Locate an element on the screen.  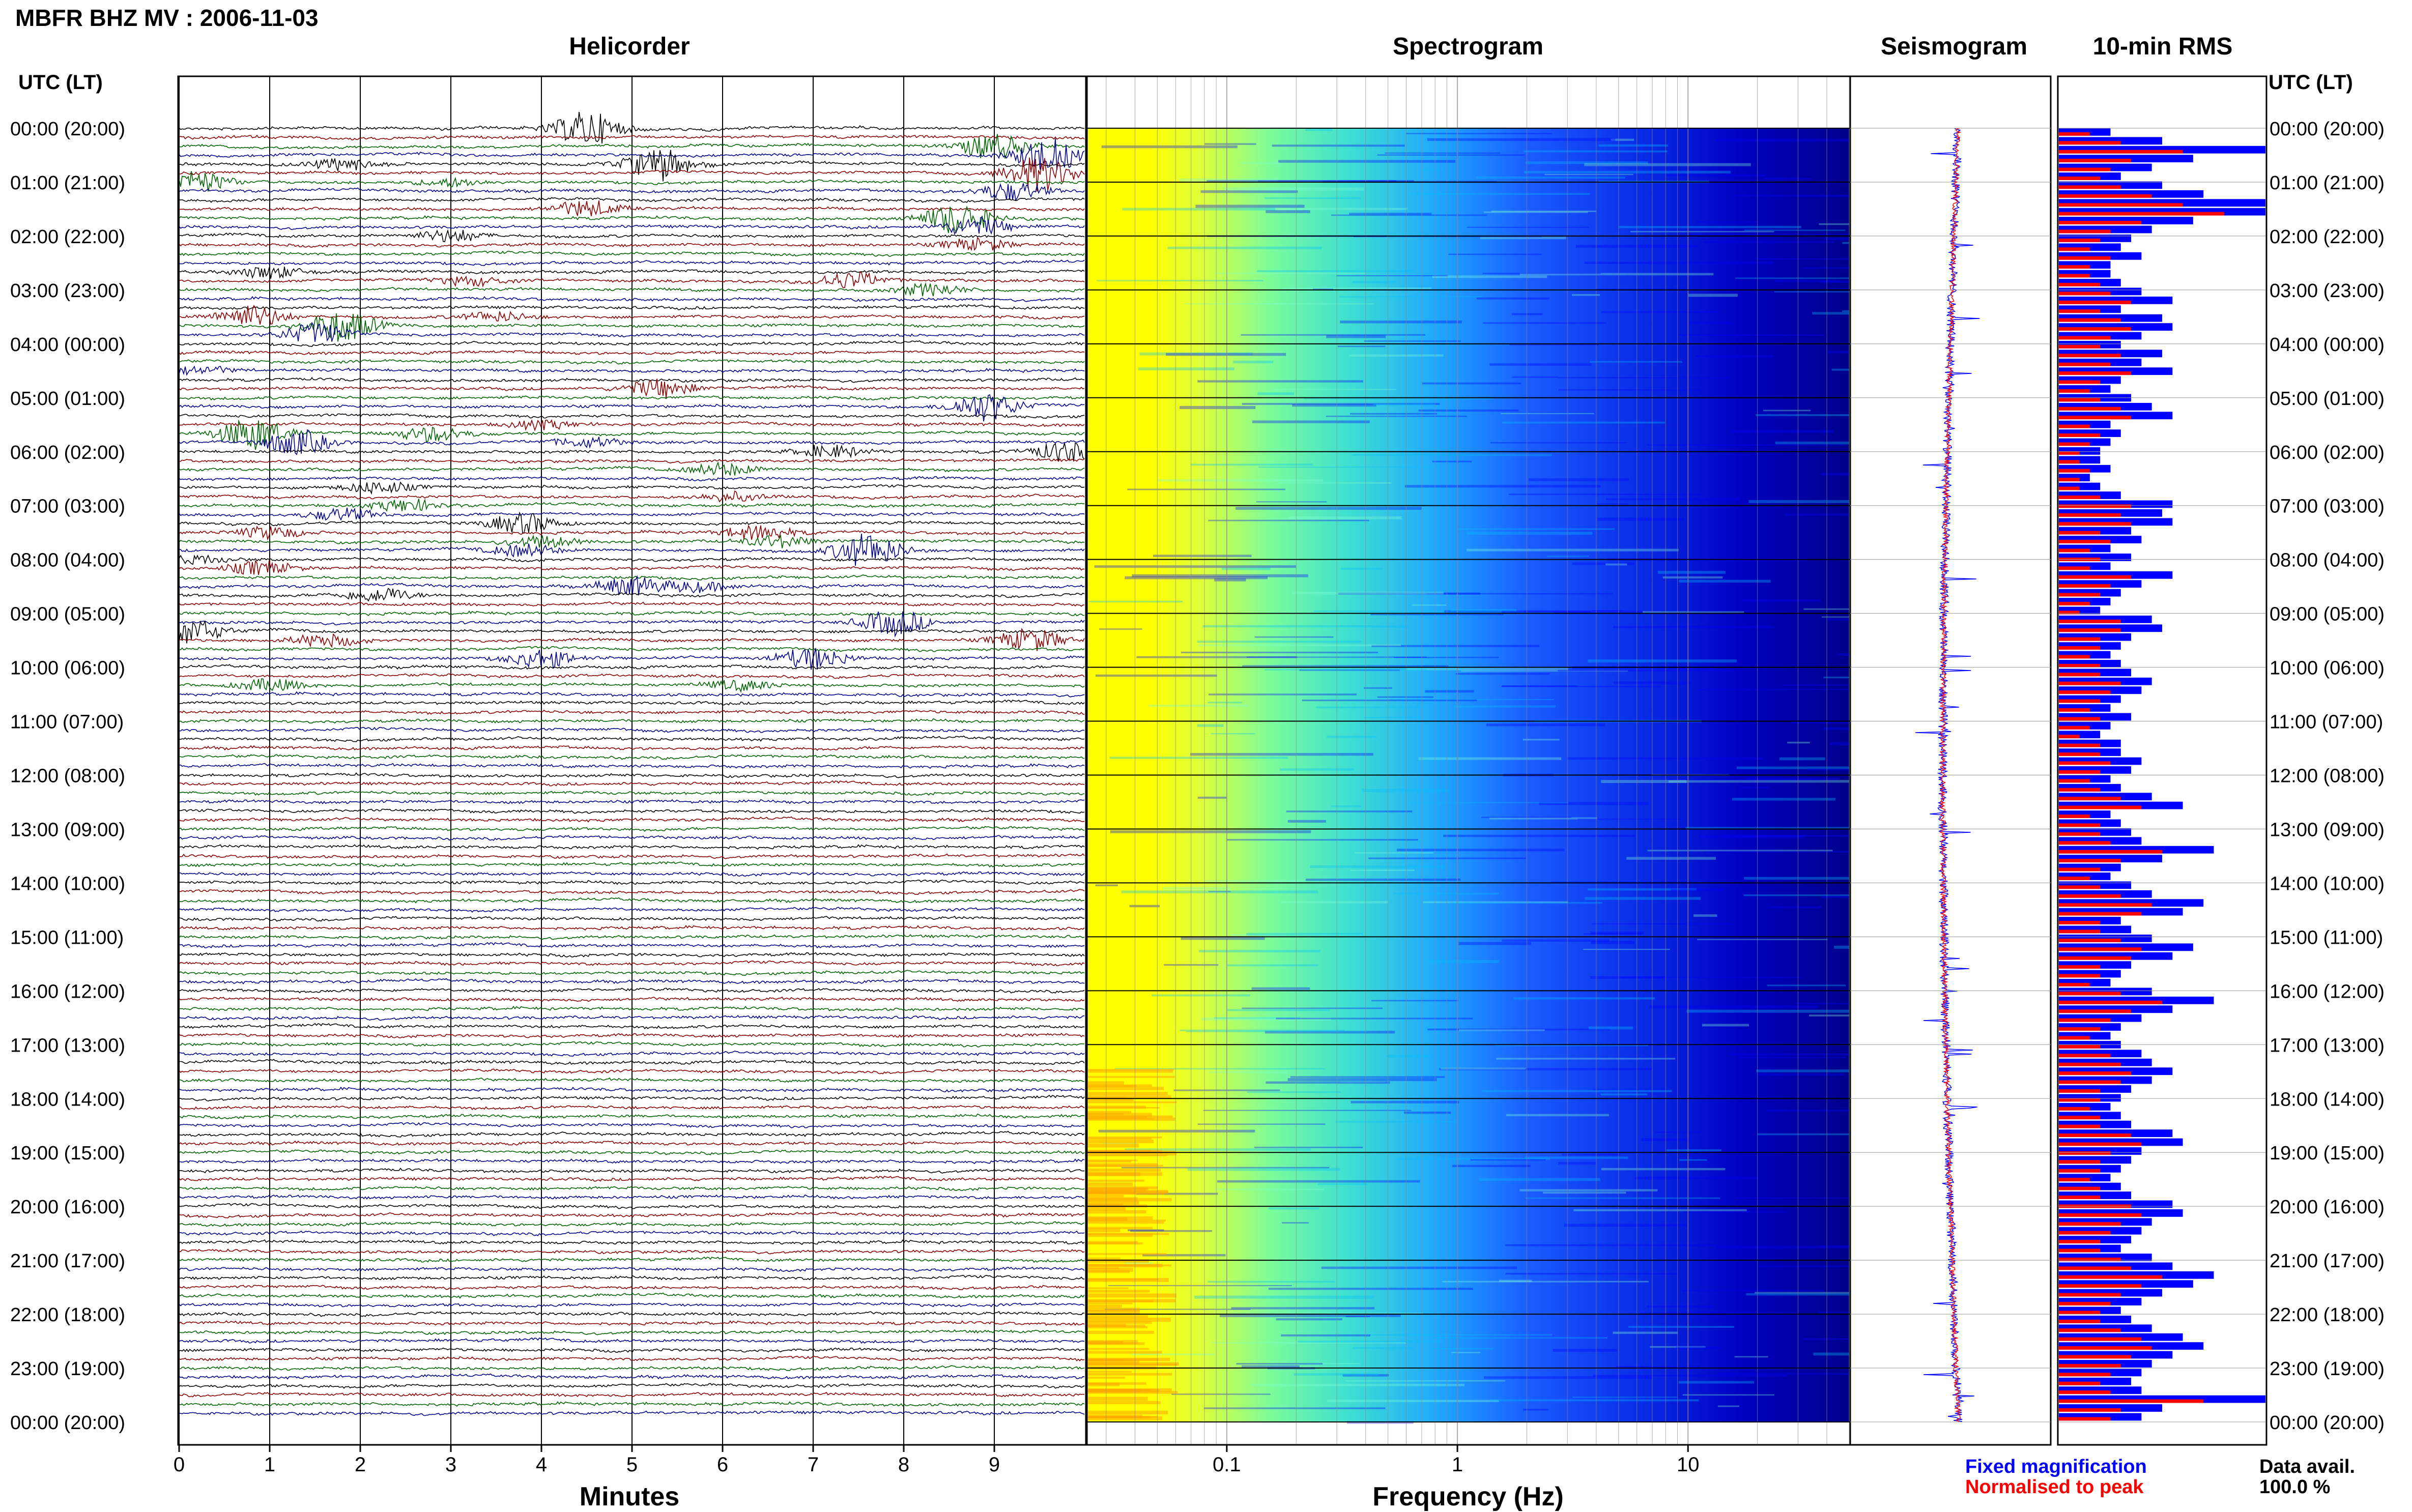
utc-header-right: UTC (LT) is located at coordinates (2311, 82).